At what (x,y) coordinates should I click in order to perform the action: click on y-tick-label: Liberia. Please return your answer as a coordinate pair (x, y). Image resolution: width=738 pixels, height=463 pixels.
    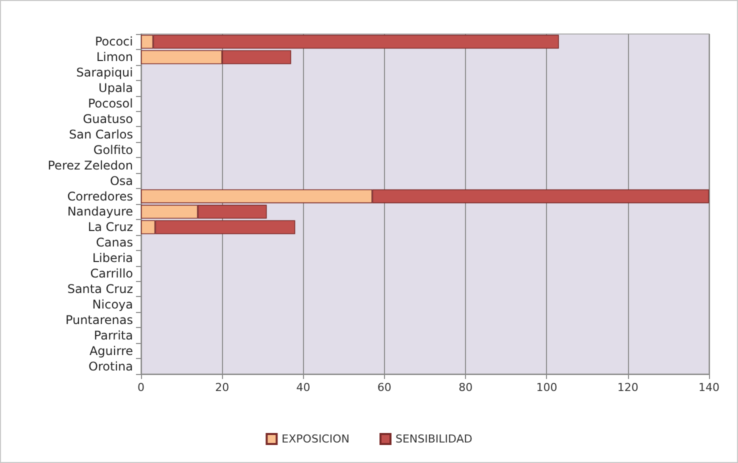
    Looking at the image, I should click on (112, 258).